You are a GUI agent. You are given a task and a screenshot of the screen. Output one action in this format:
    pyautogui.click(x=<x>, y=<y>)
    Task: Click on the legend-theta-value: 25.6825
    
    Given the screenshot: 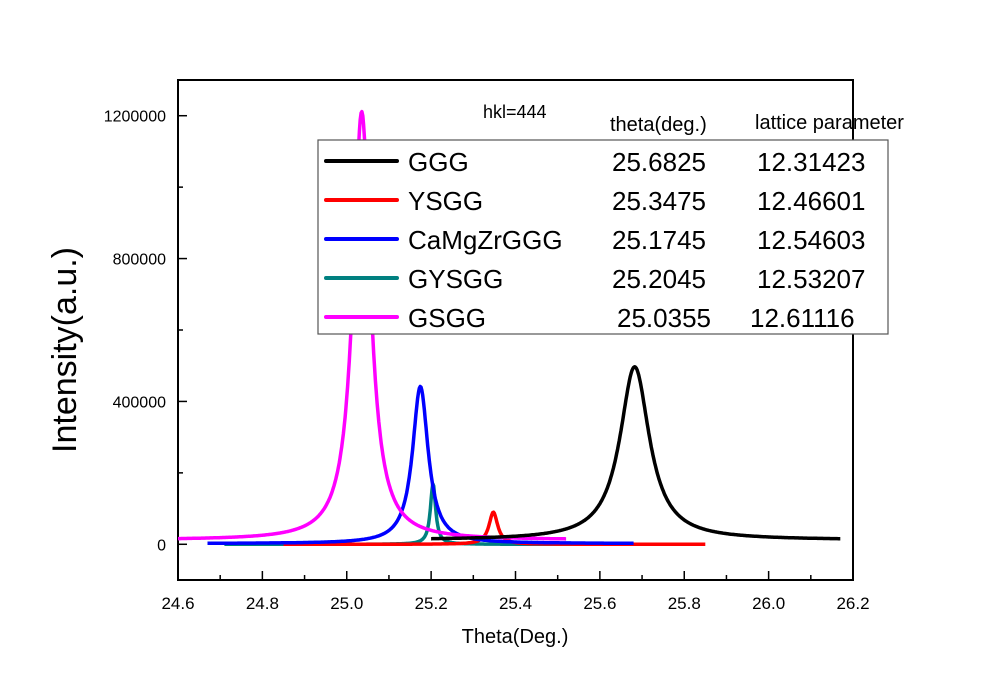 What is the action you would take?
    pyautogui.click(x=659, y=162)
    